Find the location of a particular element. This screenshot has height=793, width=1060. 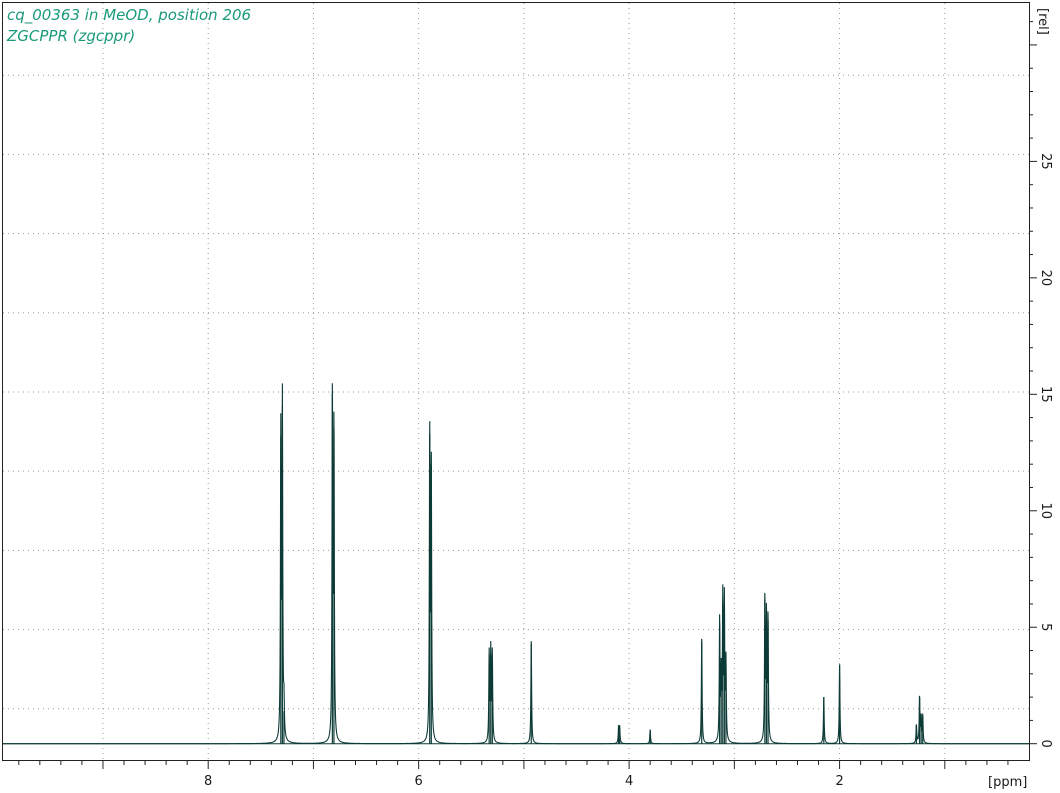

x-tick-label: 2 is located at coordinates (839, 781).